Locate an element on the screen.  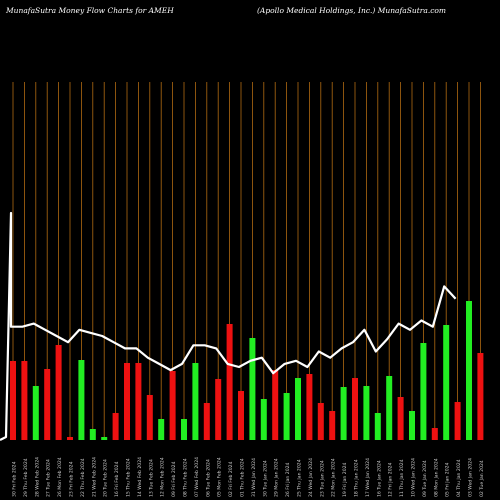
x-tick-label: 05 Fri Jan 2024 is located at coordinates (448, 479).